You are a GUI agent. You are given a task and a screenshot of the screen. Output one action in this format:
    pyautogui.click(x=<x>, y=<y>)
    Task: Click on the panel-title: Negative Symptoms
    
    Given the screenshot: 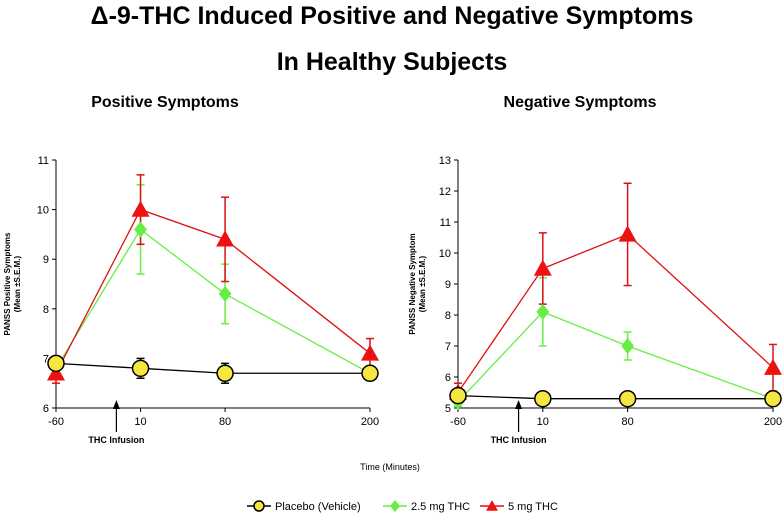 What is the action you would take?
    pyautogui.click(x=580, y=102)
    